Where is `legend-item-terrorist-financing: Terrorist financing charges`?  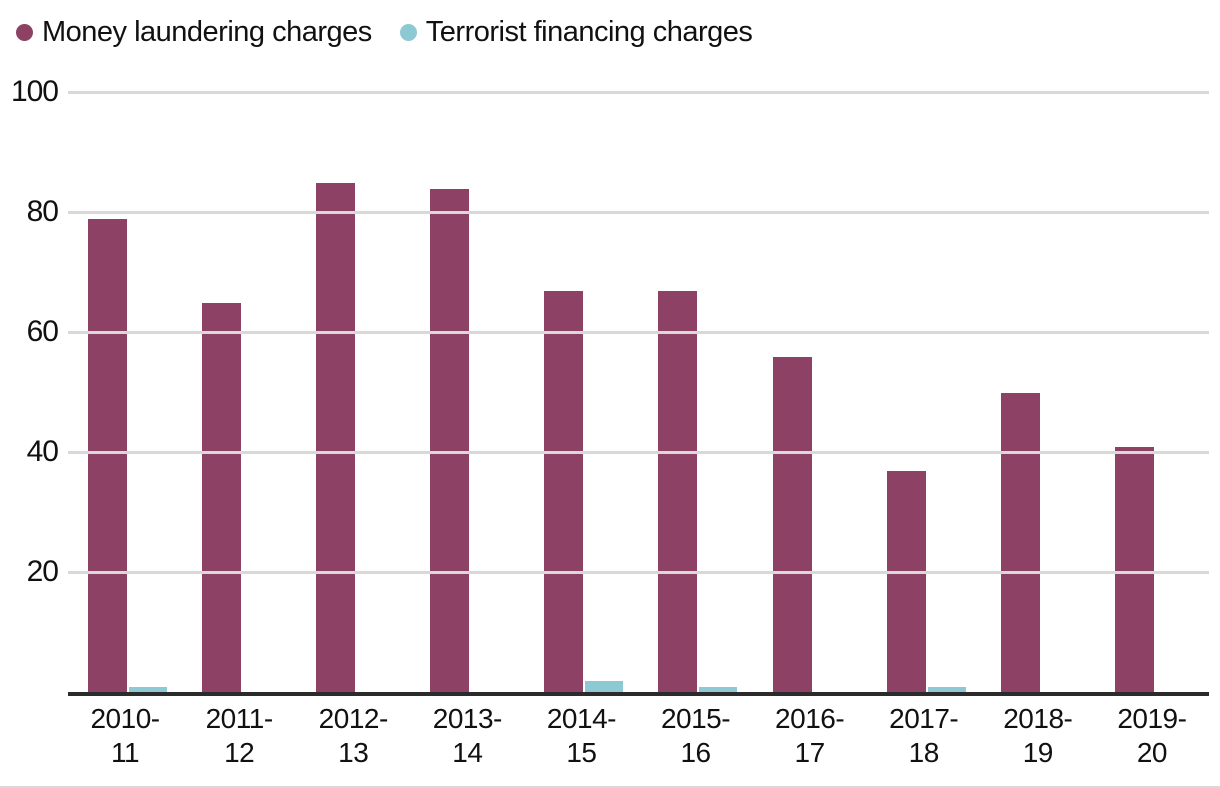
legend-item-terrorist-financing: Terrorist financing charges is located at coordinates (576, 32).